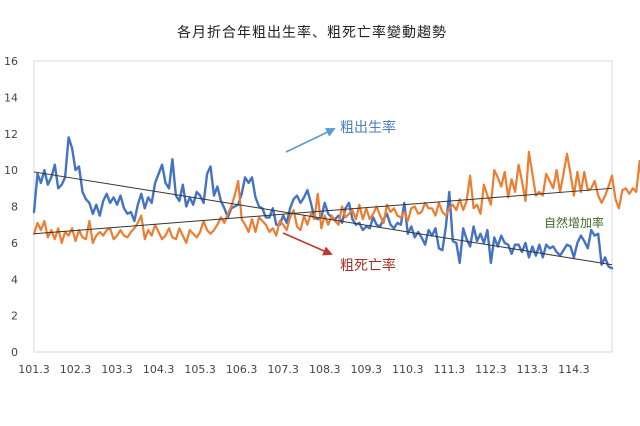  I want to click on death-rate-arrow, so click(307, 244).